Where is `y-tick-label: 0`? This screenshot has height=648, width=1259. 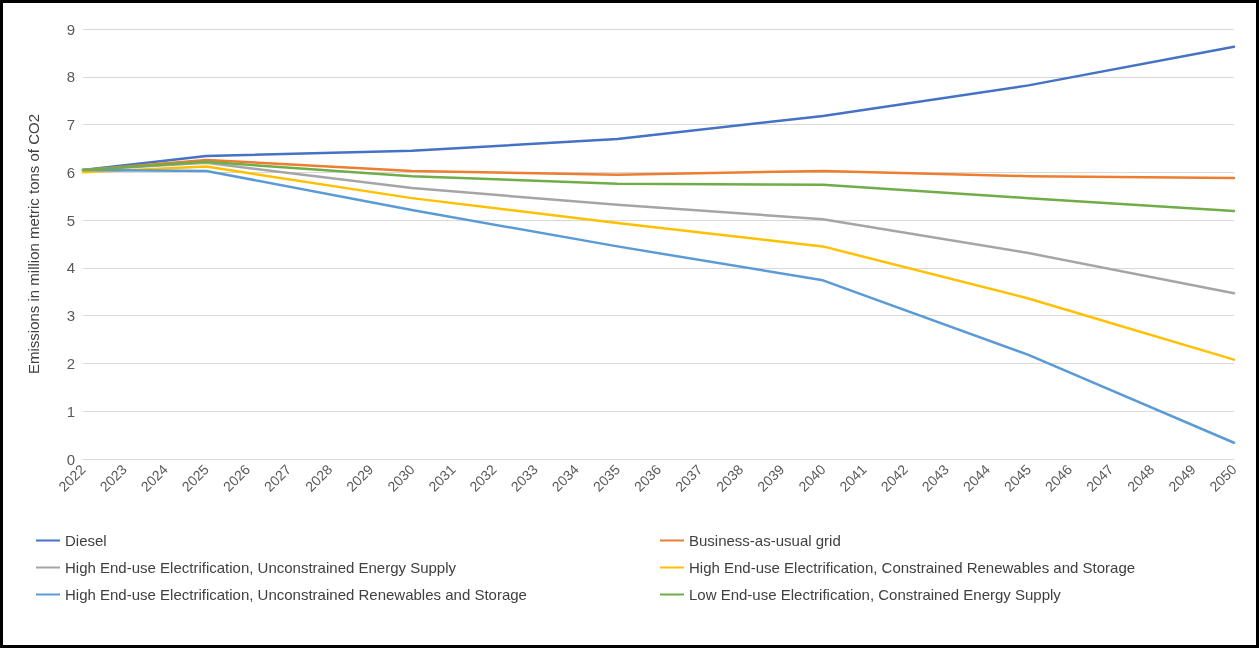 y-tick-label: 0 is located at coordinates (70, 459).